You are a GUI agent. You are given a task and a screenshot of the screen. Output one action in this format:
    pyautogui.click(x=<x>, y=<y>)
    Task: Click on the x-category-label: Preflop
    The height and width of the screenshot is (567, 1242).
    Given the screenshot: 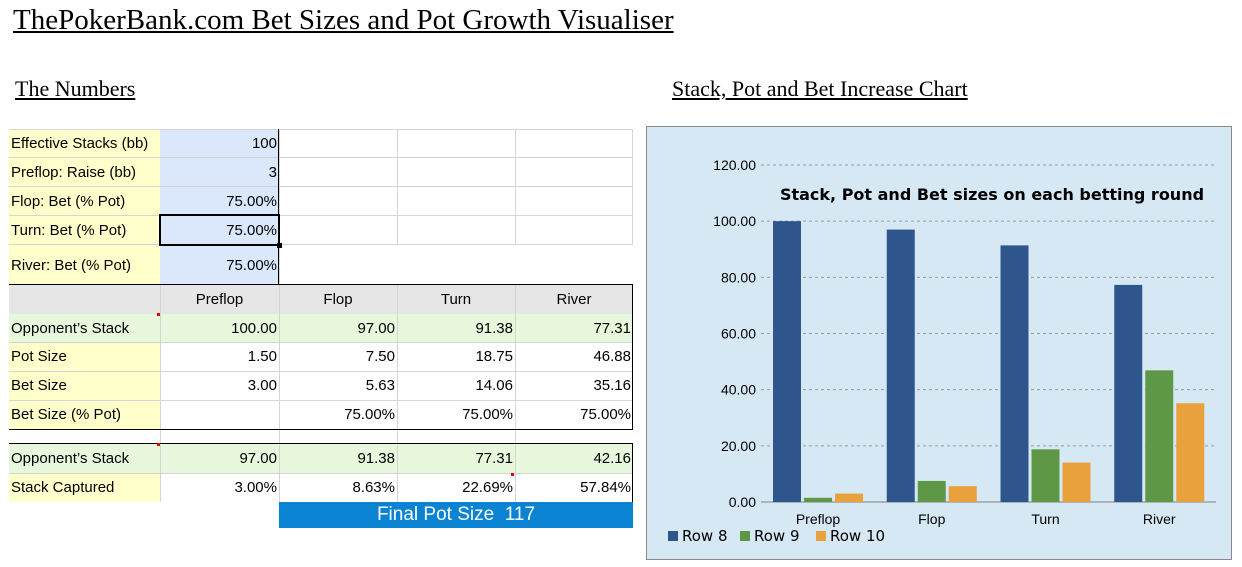 What is the action you would take?
    pyautogui.click(x=818, y=519)
    